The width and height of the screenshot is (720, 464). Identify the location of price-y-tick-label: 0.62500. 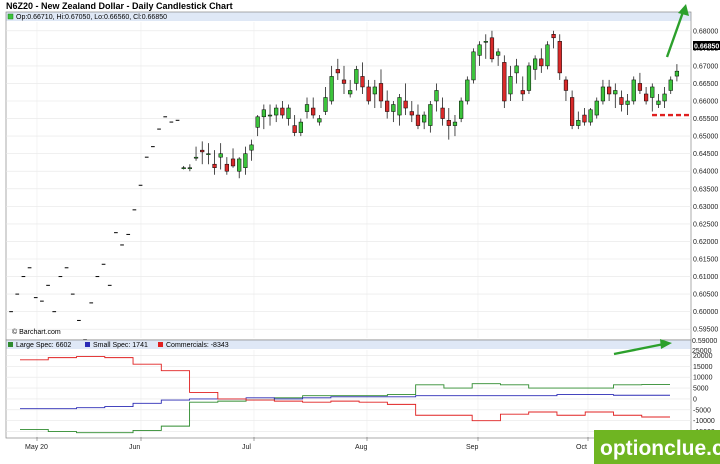
(705, 224).